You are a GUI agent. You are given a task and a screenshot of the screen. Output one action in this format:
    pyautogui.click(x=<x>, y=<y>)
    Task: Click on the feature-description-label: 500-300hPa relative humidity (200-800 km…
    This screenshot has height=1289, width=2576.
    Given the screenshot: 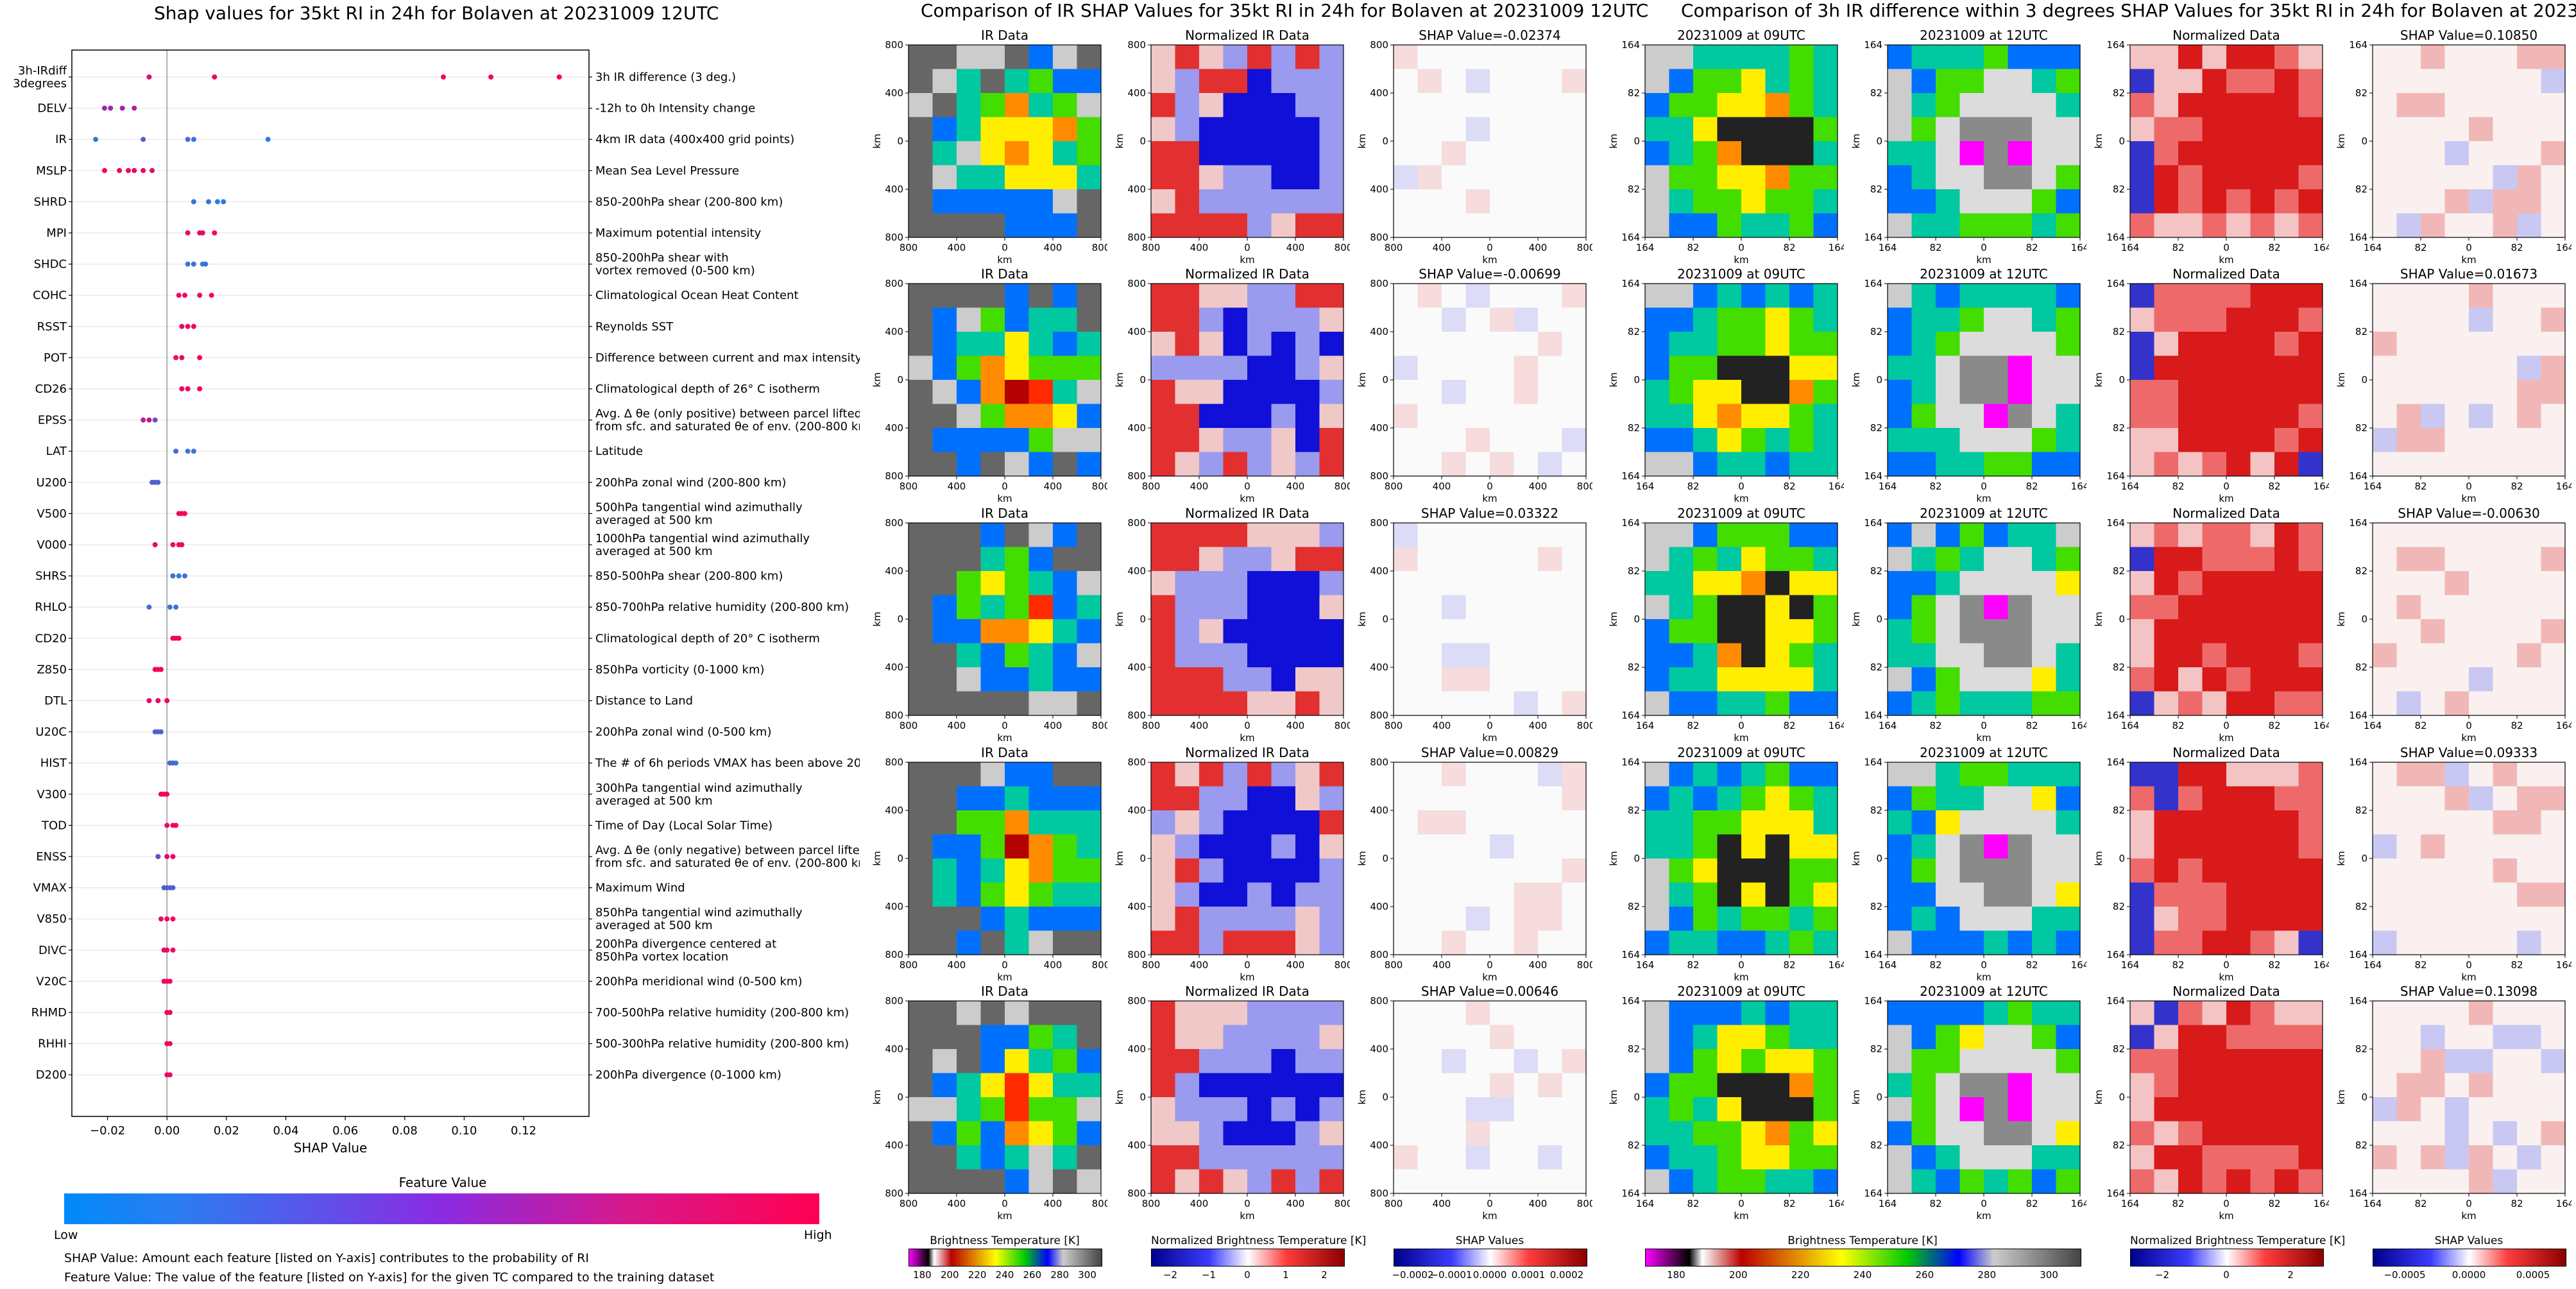 What is the action you would take?
    pyautogui.click(x=722, y=1044)
    